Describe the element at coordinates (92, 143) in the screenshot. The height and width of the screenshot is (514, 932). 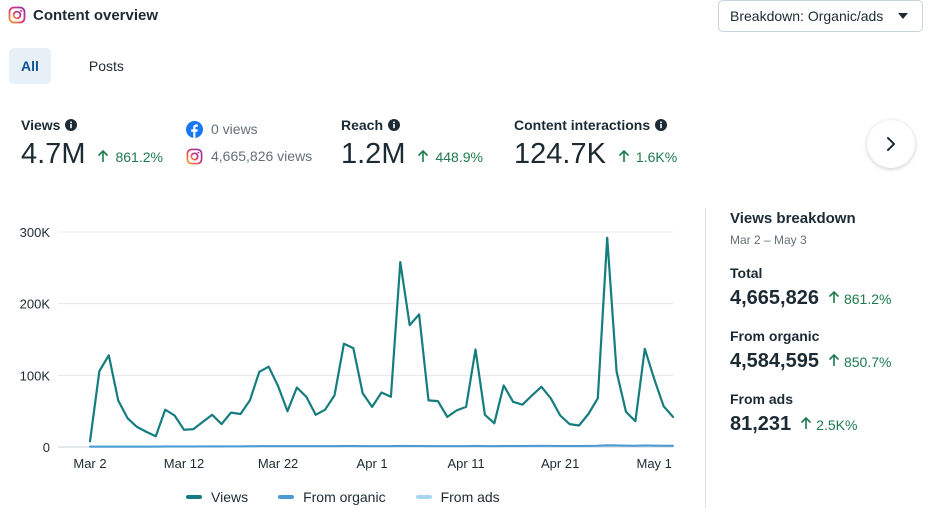
I see `metric-views: Views 4.7M 861.2%` at that location.